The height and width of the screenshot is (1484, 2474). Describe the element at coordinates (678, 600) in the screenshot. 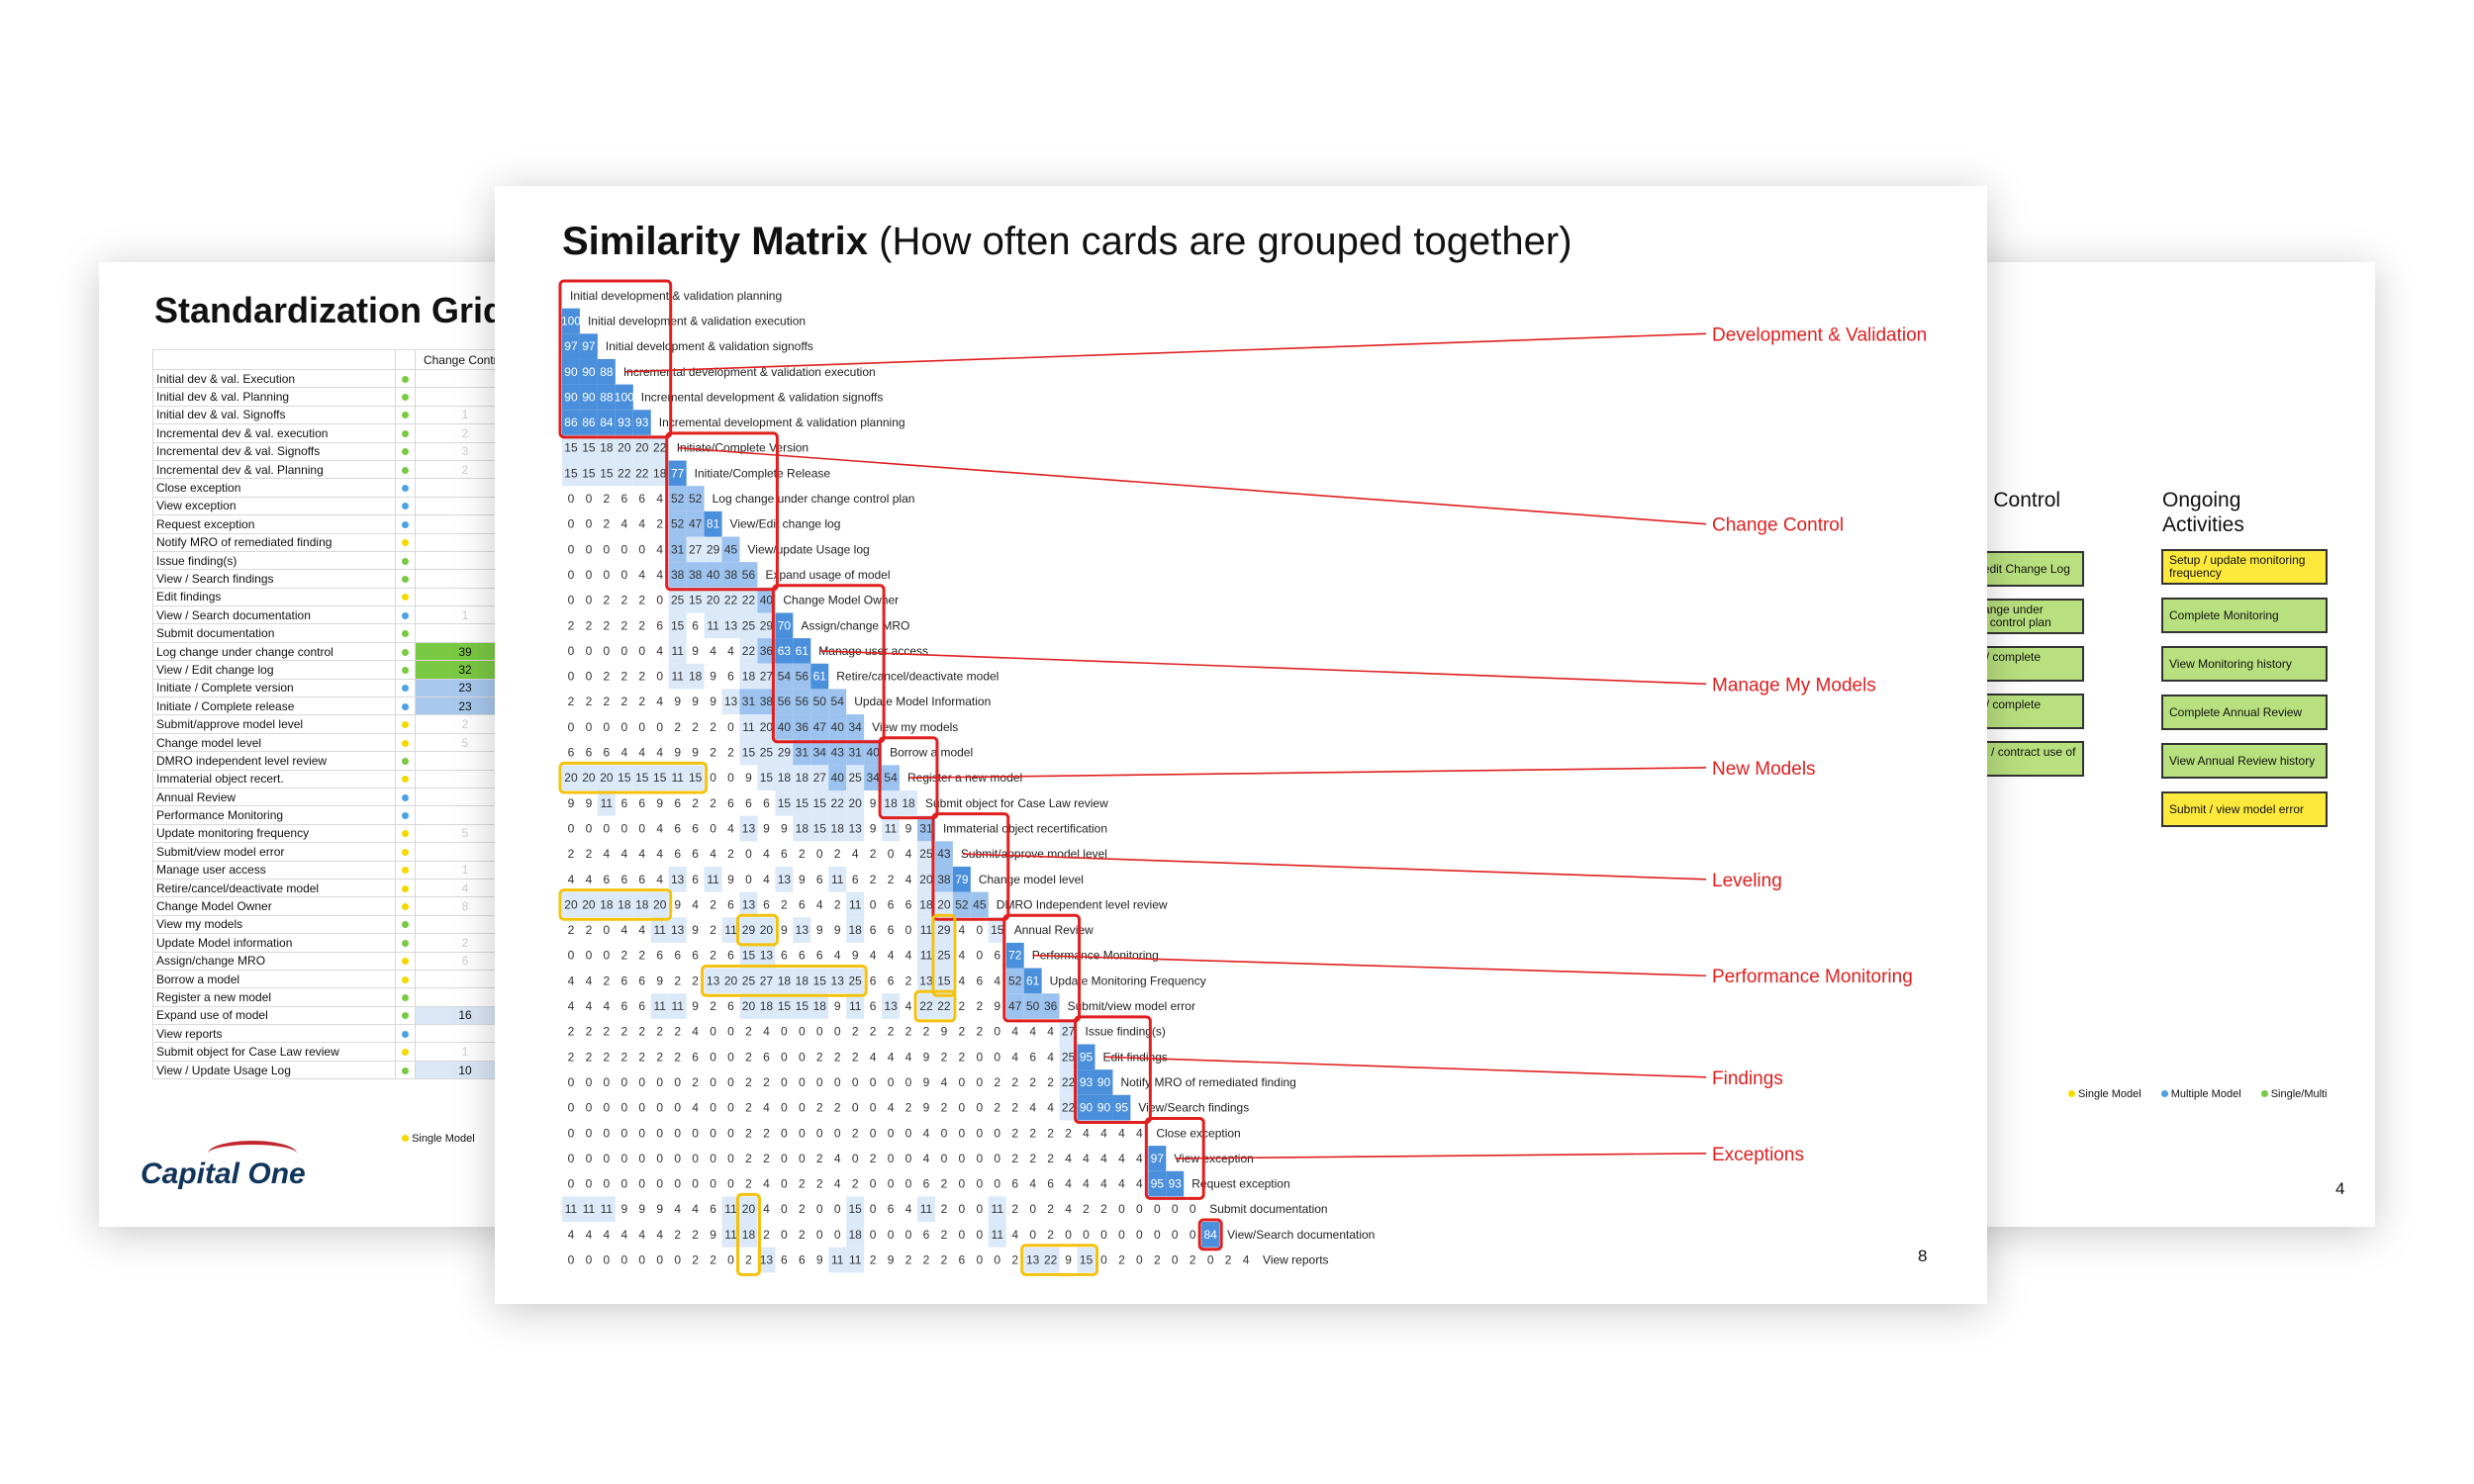

I see `matrix-cell: 25` at that location.